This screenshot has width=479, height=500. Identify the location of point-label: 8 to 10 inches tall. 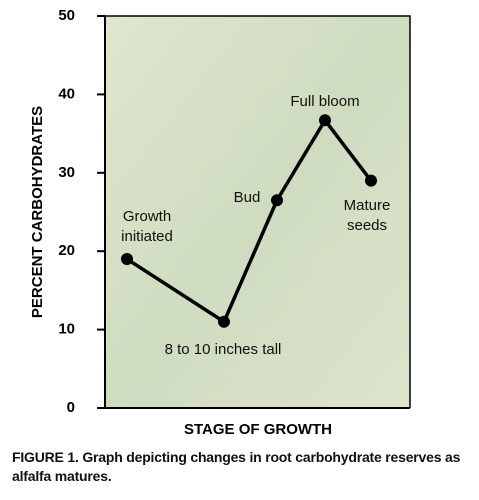
(223, 349).